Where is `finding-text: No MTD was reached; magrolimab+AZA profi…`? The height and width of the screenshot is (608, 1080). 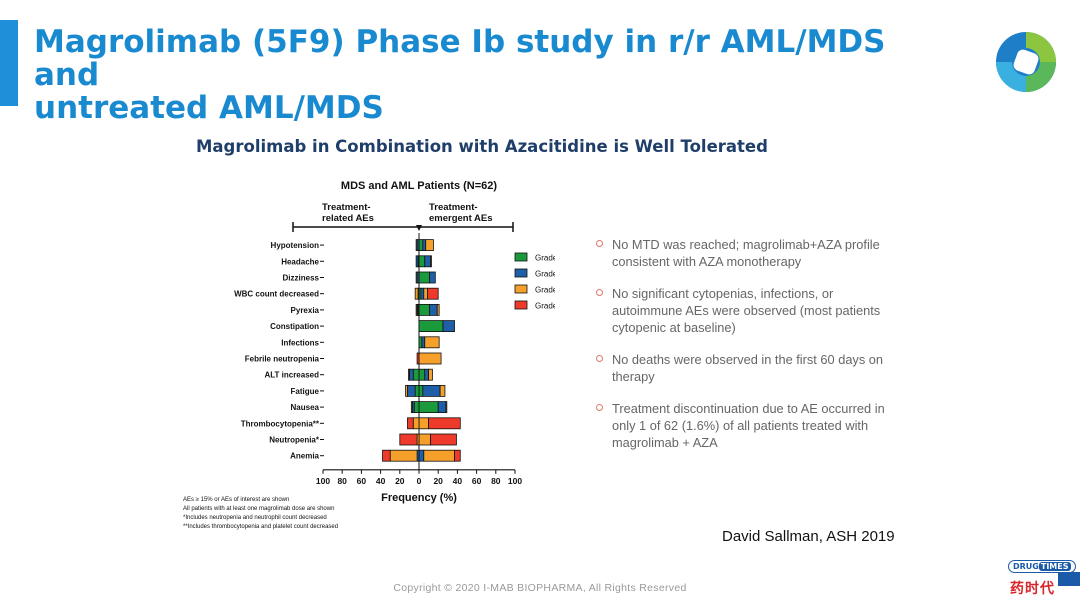 finding-text: No MTD was reached; magrolimab+AZA profi… is located at coordinates (746, 253).